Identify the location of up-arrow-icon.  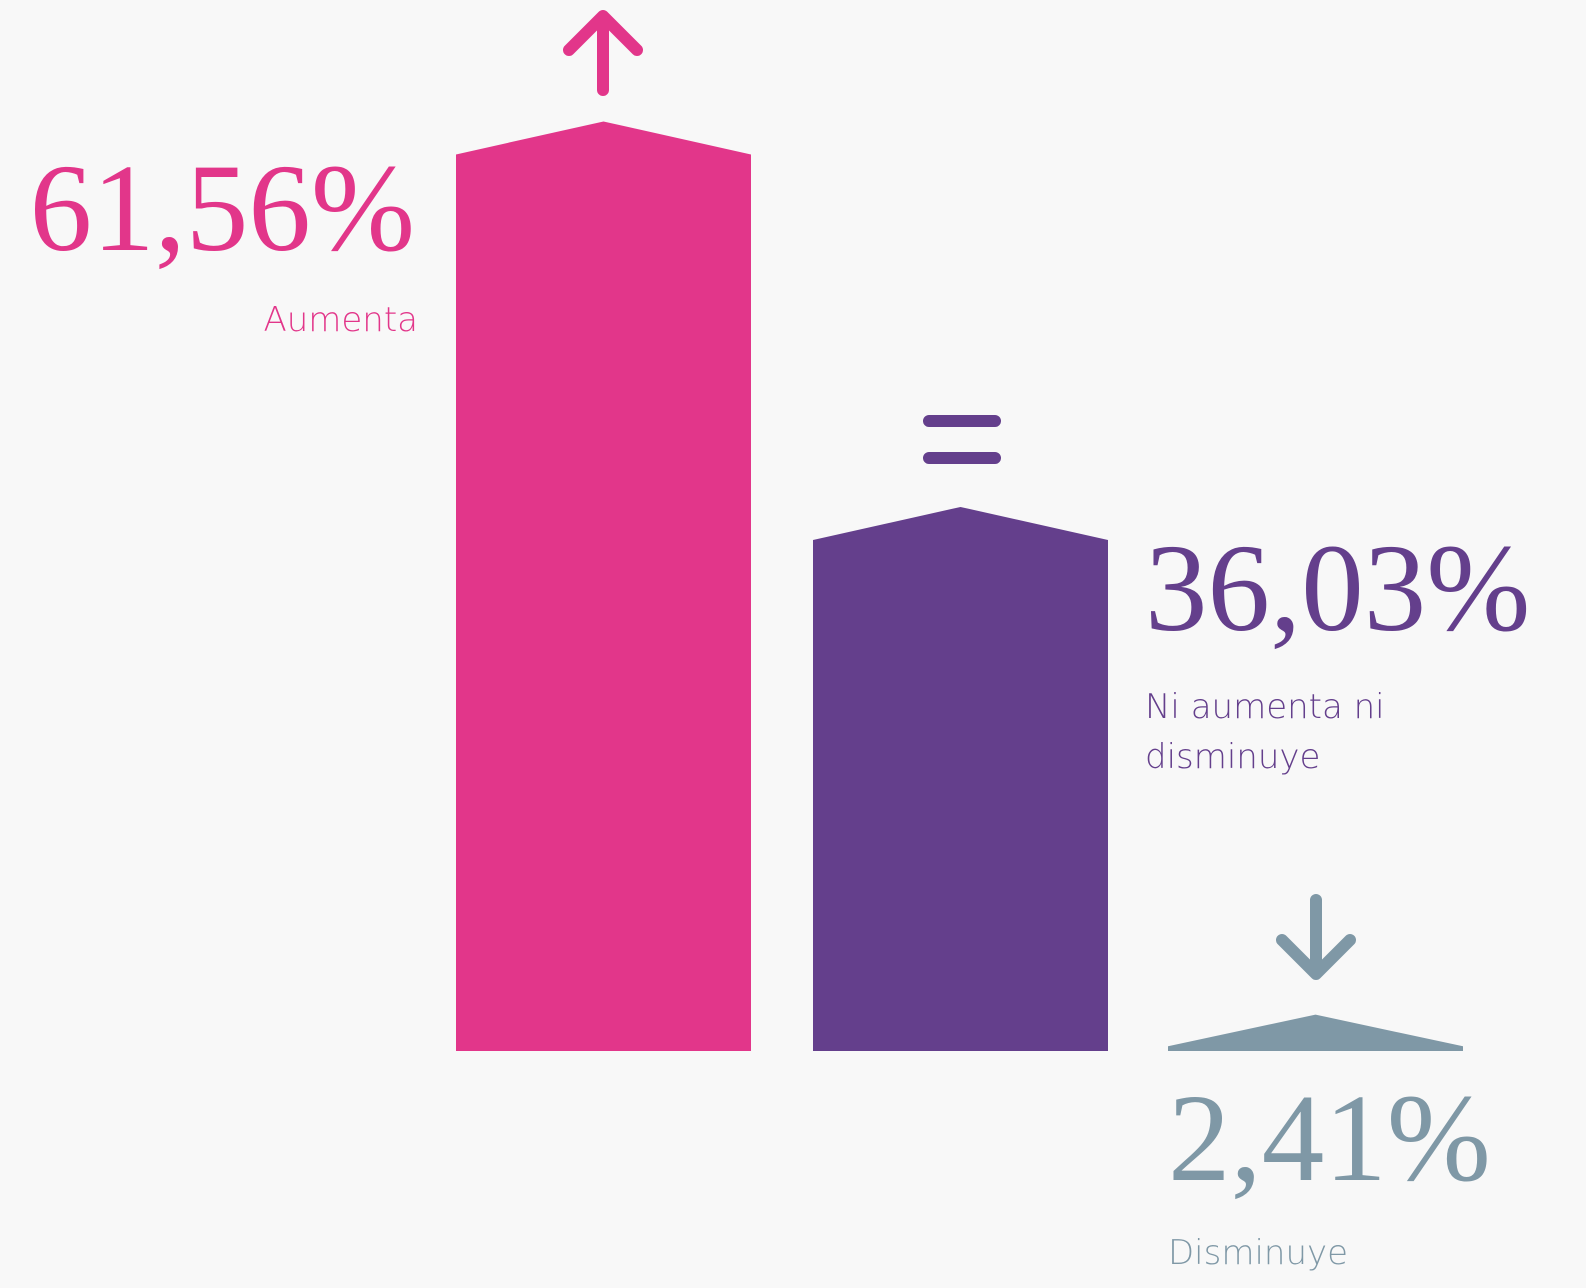
(603, 53).